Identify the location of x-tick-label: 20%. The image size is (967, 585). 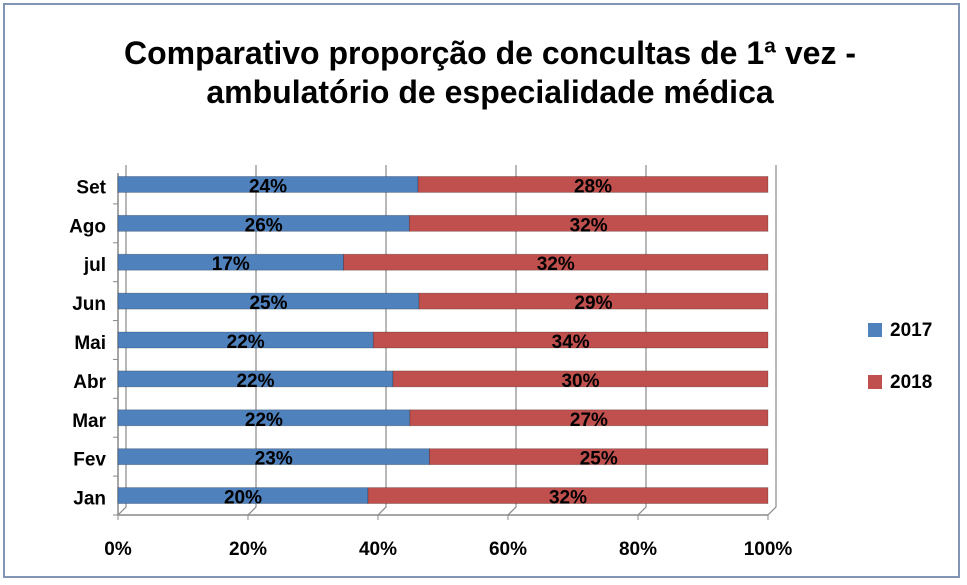
(248, 549).